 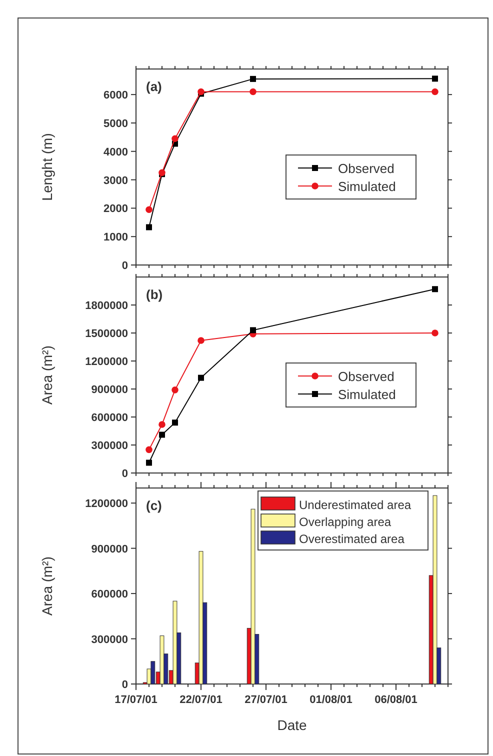 I want to click on x-tick-label: 22/07/01, so click(x=201, y=700).